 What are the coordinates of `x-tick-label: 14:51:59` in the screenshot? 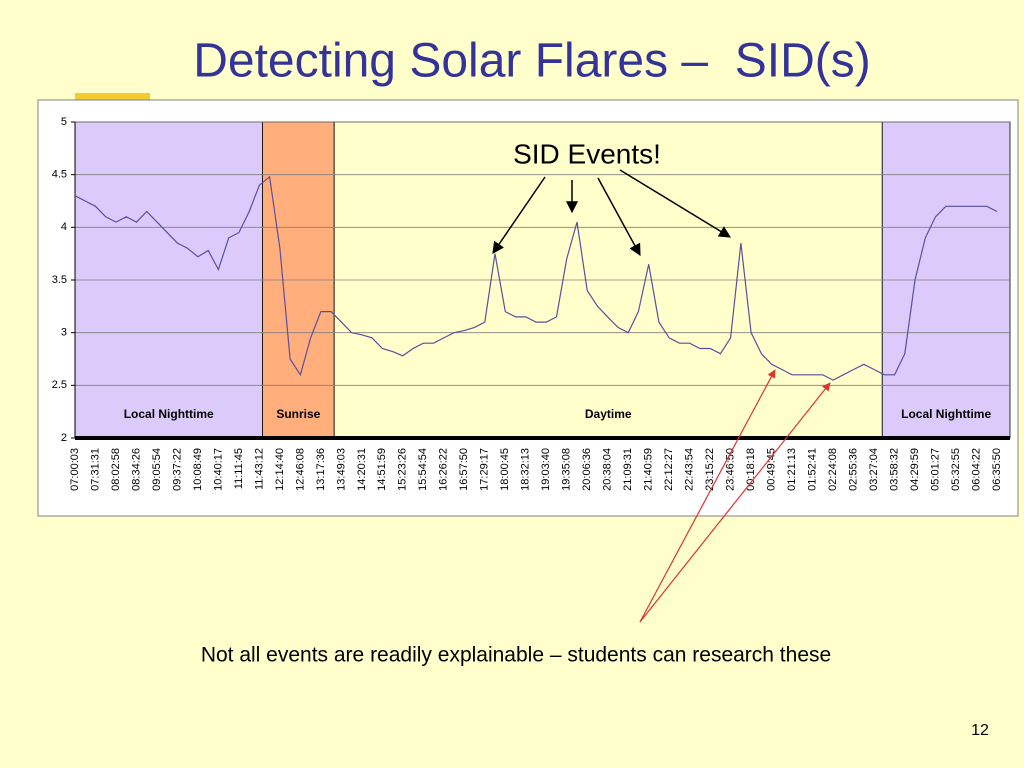 It's located at (382, 469).